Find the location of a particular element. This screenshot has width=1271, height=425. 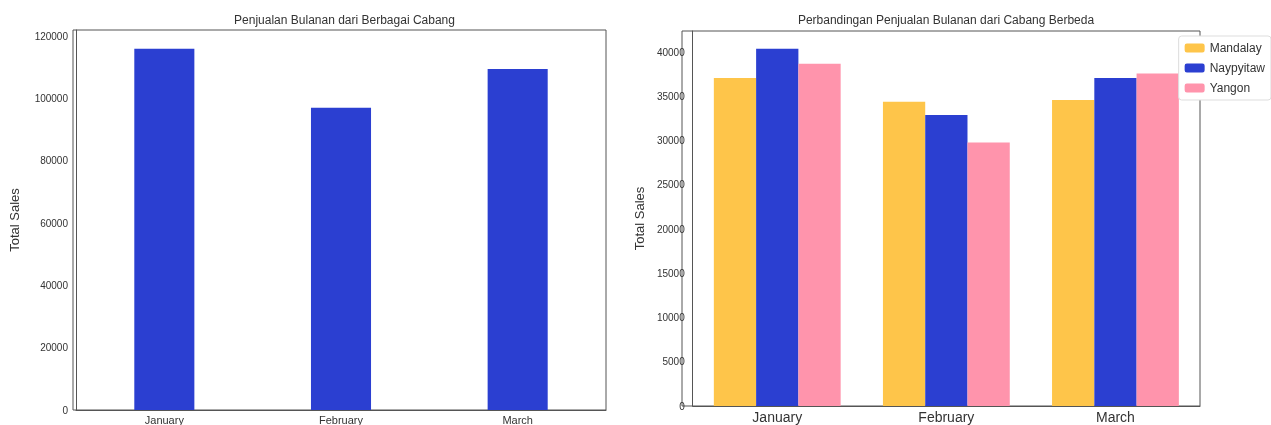

y-tick-label: 30000 is located at coordinates (671, 141).